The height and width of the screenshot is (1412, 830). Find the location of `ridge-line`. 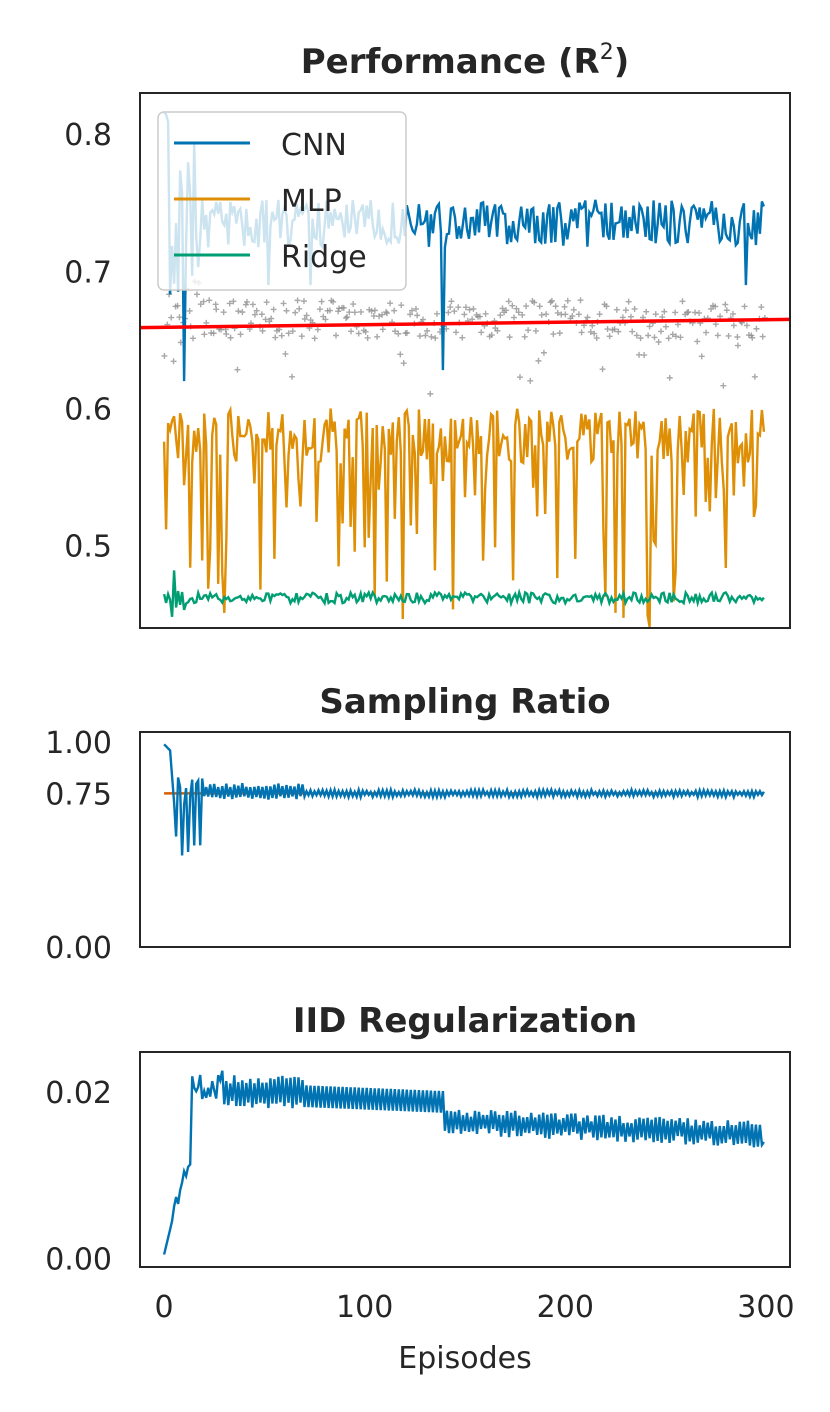

ridge-line is located at coordinates (463, 593).